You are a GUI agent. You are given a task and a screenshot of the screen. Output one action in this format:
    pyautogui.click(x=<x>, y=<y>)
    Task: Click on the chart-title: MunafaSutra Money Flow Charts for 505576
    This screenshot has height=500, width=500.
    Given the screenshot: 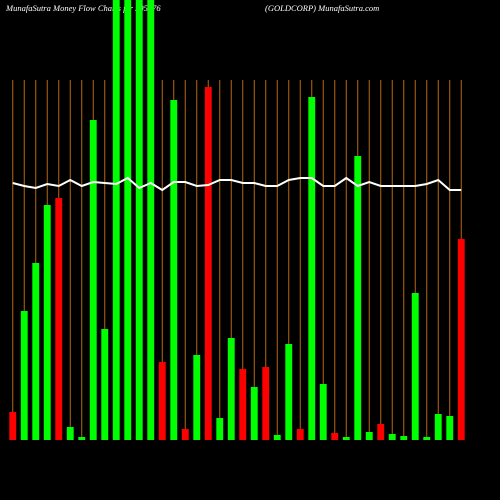 What is the action you would take?
    pyautogui.click(x=83, y=8)
    